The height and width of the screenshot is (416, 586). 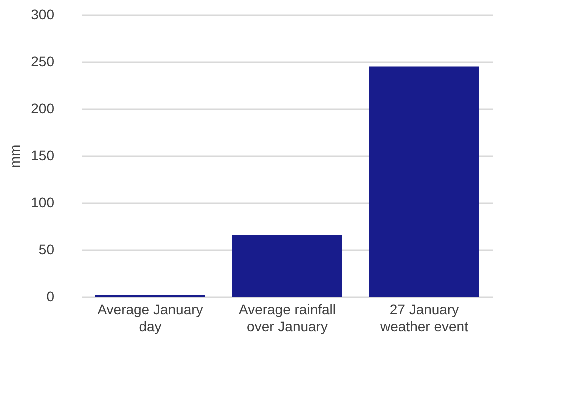 What do you see at coordinates (43, 62) in the screenshot?
I see `y-tick-label: 250` at bounding box center [43, 62].